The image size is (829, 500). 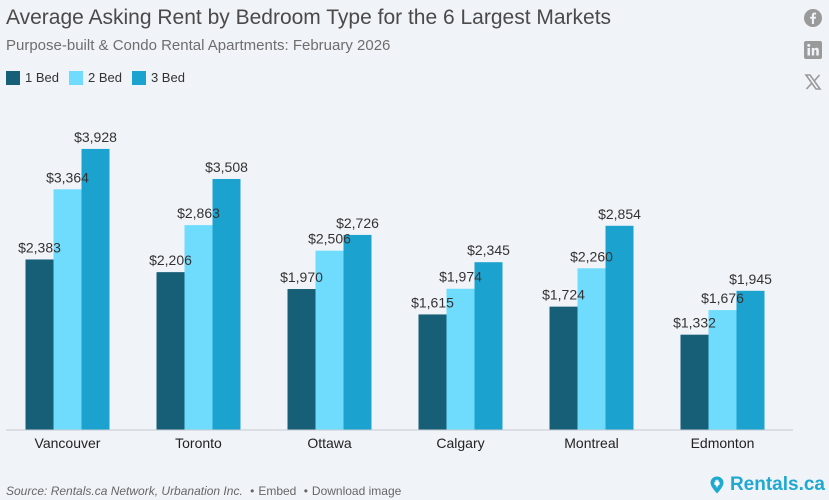 What do you see at coordinates (750, 360) in the screenshot?
I see `bar-edmonton-3-bed` at bounding box center [750, 360].